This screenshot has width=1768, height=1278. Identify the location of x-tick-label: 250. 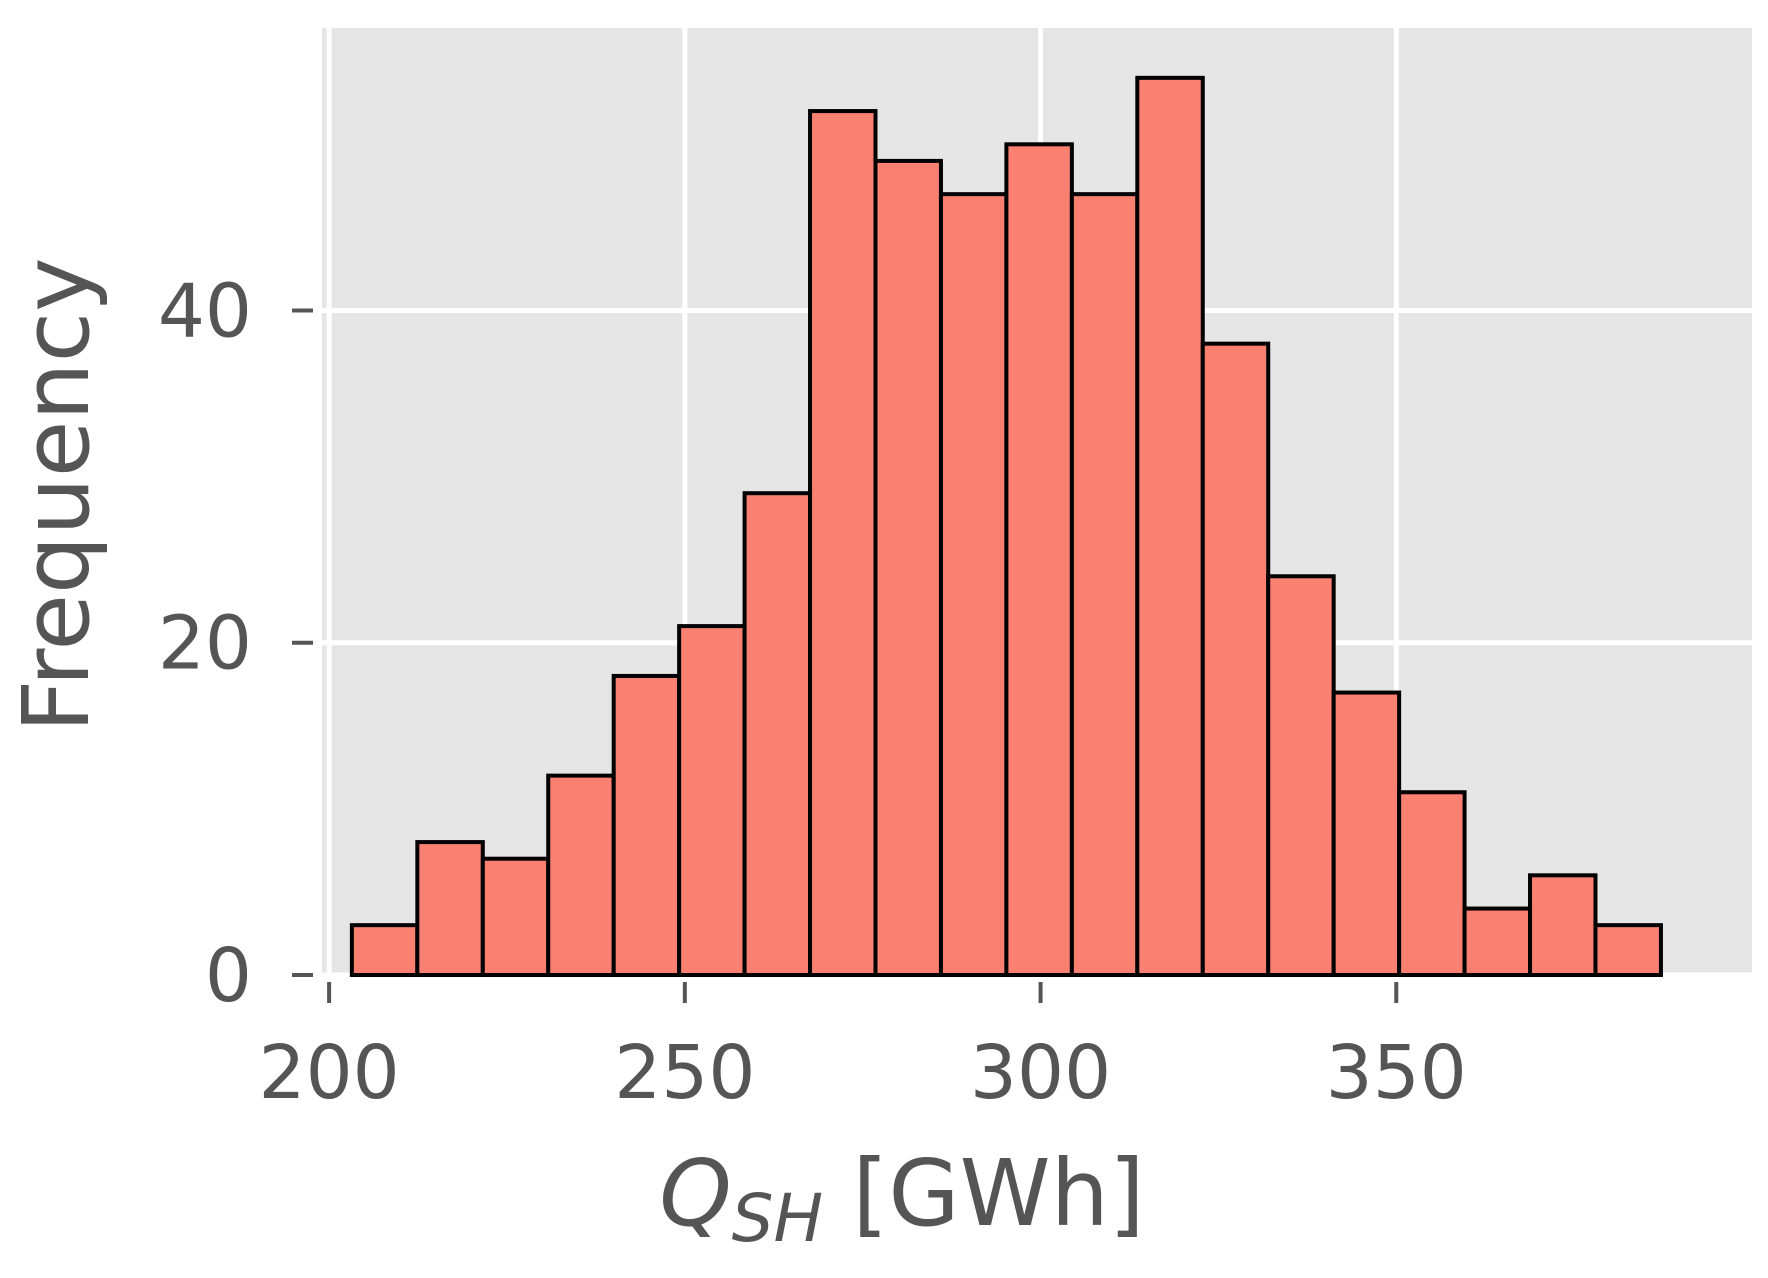
(684, 1073).